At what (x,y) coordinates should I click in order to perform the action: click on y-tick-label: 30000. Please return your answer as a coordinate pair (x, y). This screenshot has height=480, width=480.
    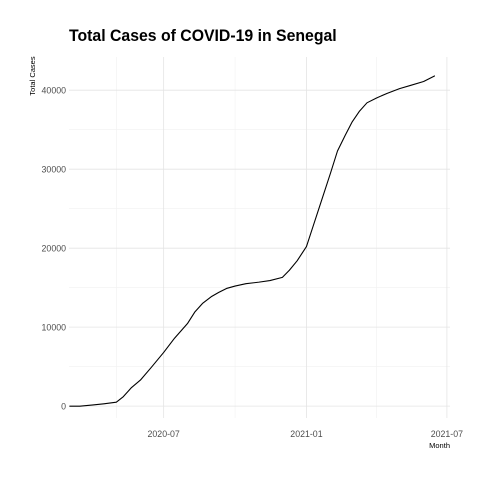
    Looking at the image, I should click on (54, 169).